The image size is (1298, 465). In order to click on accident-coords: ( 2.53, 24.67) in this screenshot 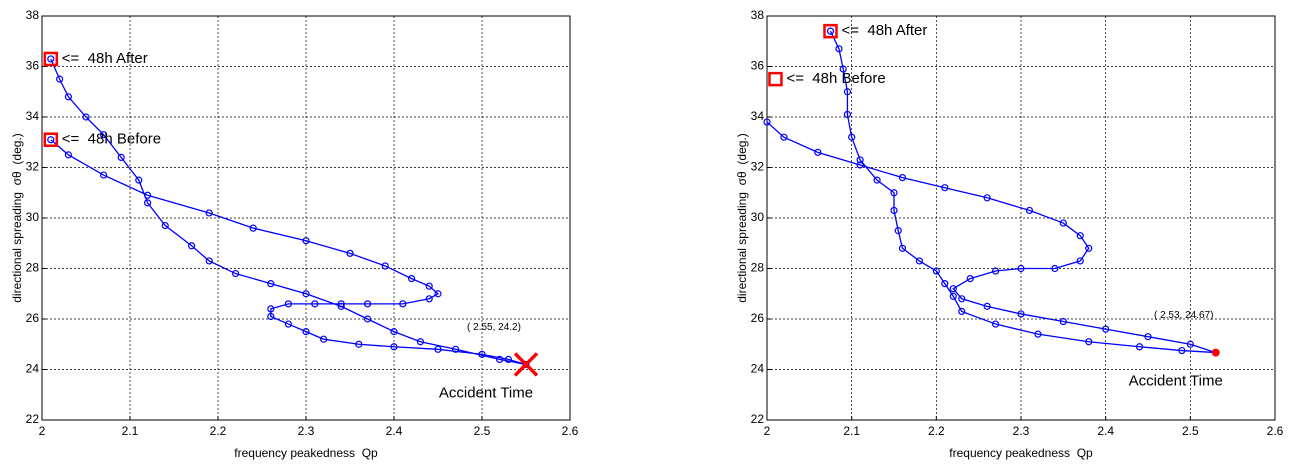, I will do `click(1183, 315)`.